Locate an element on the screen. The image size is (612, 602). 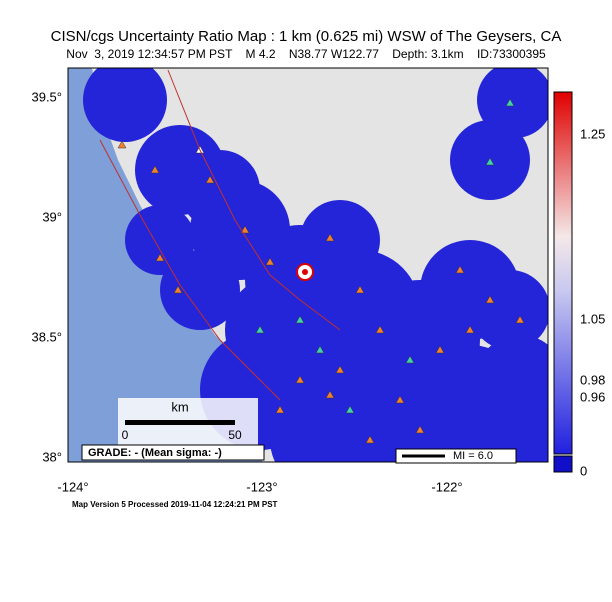
lon-label: -122° is located at coordinates (446, 486).